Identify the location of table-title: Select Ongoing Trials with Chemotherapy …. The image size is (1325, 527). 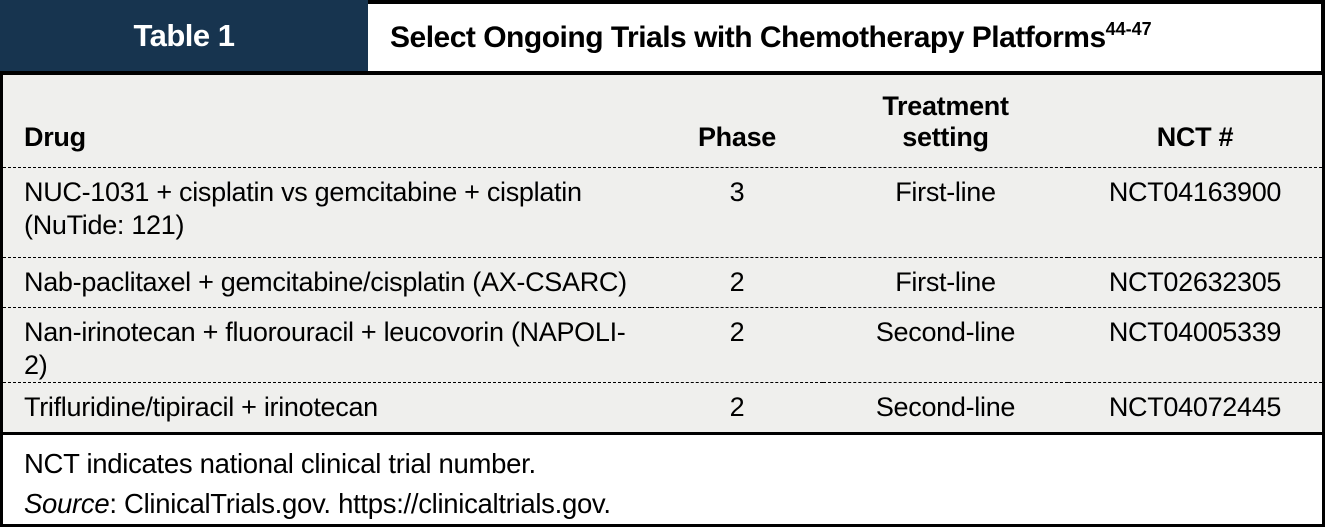
(748, 37).